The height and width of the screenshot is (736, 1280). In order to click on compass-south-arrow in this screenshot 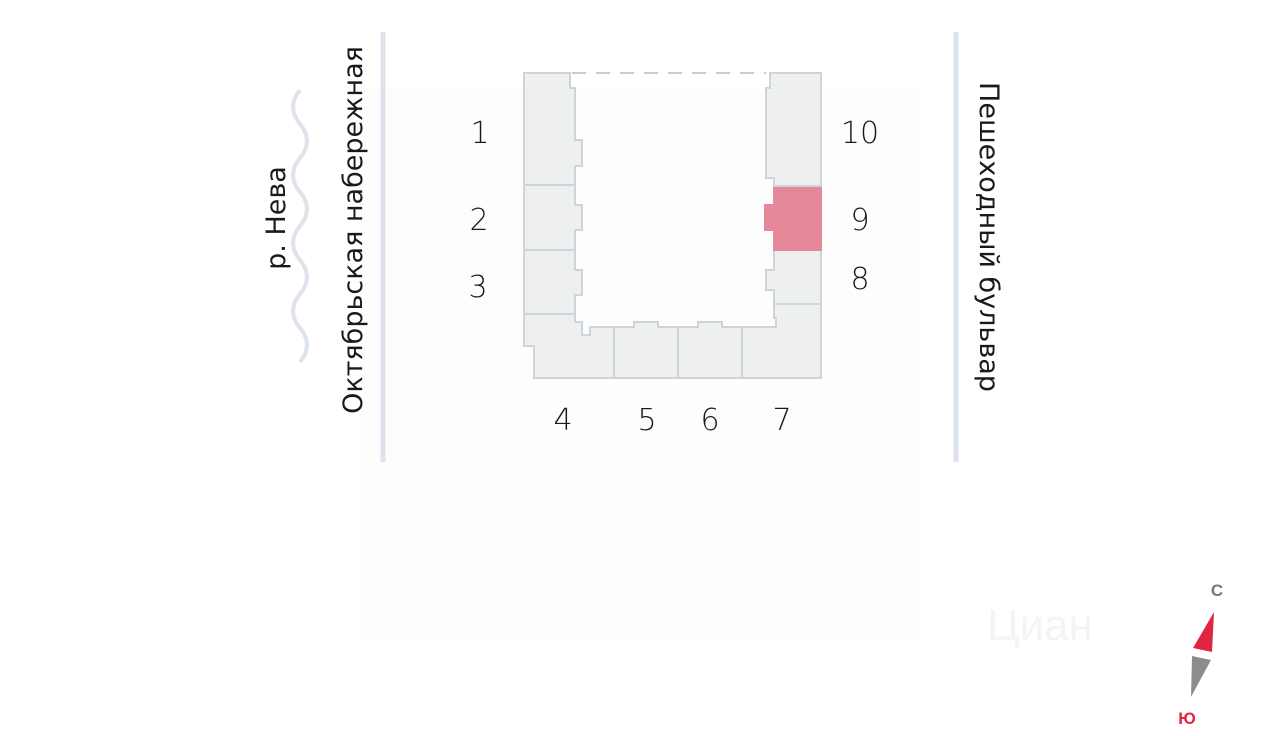, I will do `click(1201, 676)`.